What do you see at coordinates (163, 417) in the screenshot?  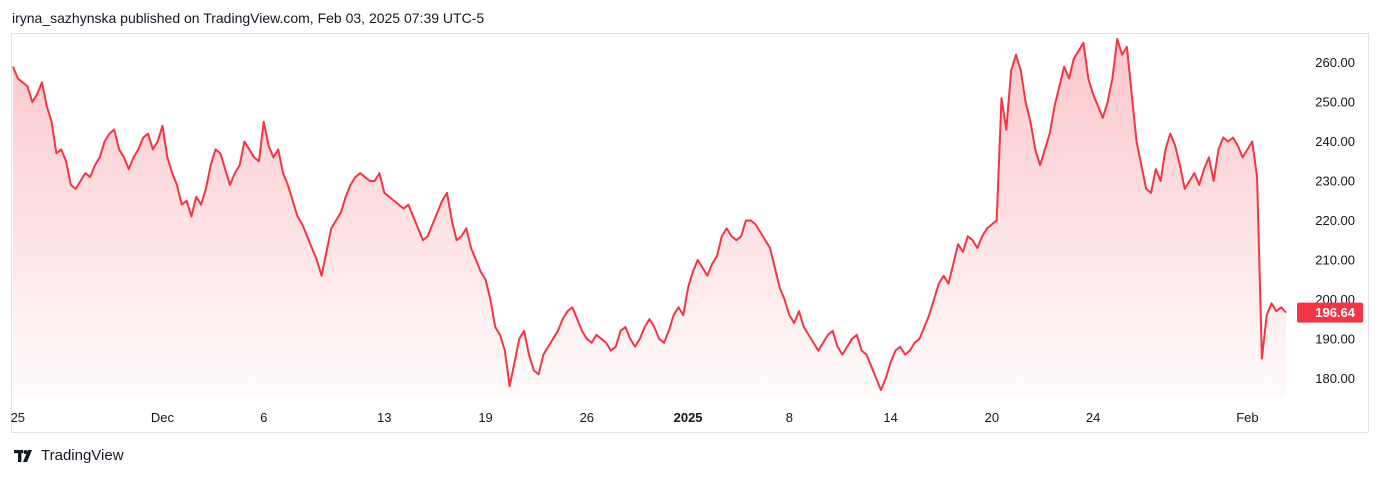 I see `x-tick-label: Dec` at bounding box center [163, 417].